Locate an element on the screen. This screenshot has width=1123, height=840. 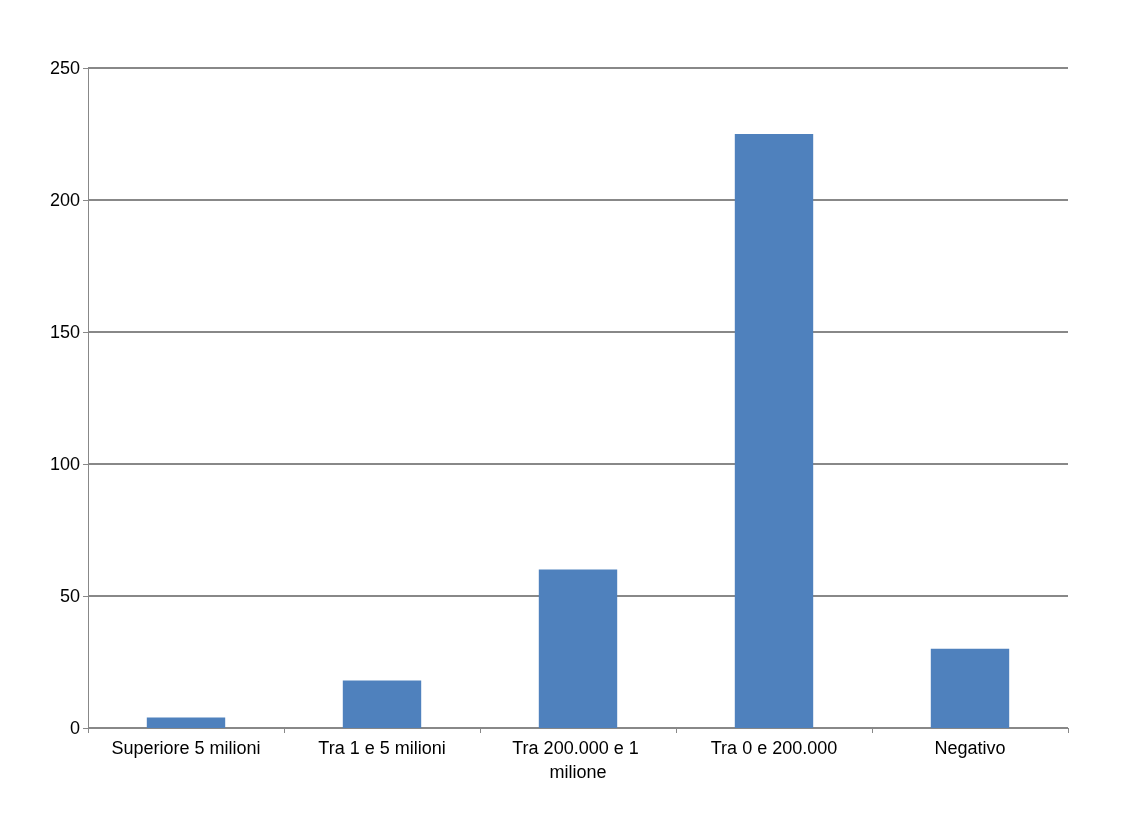
x-tick-label: Negativo is located at coordinates (970, 748).